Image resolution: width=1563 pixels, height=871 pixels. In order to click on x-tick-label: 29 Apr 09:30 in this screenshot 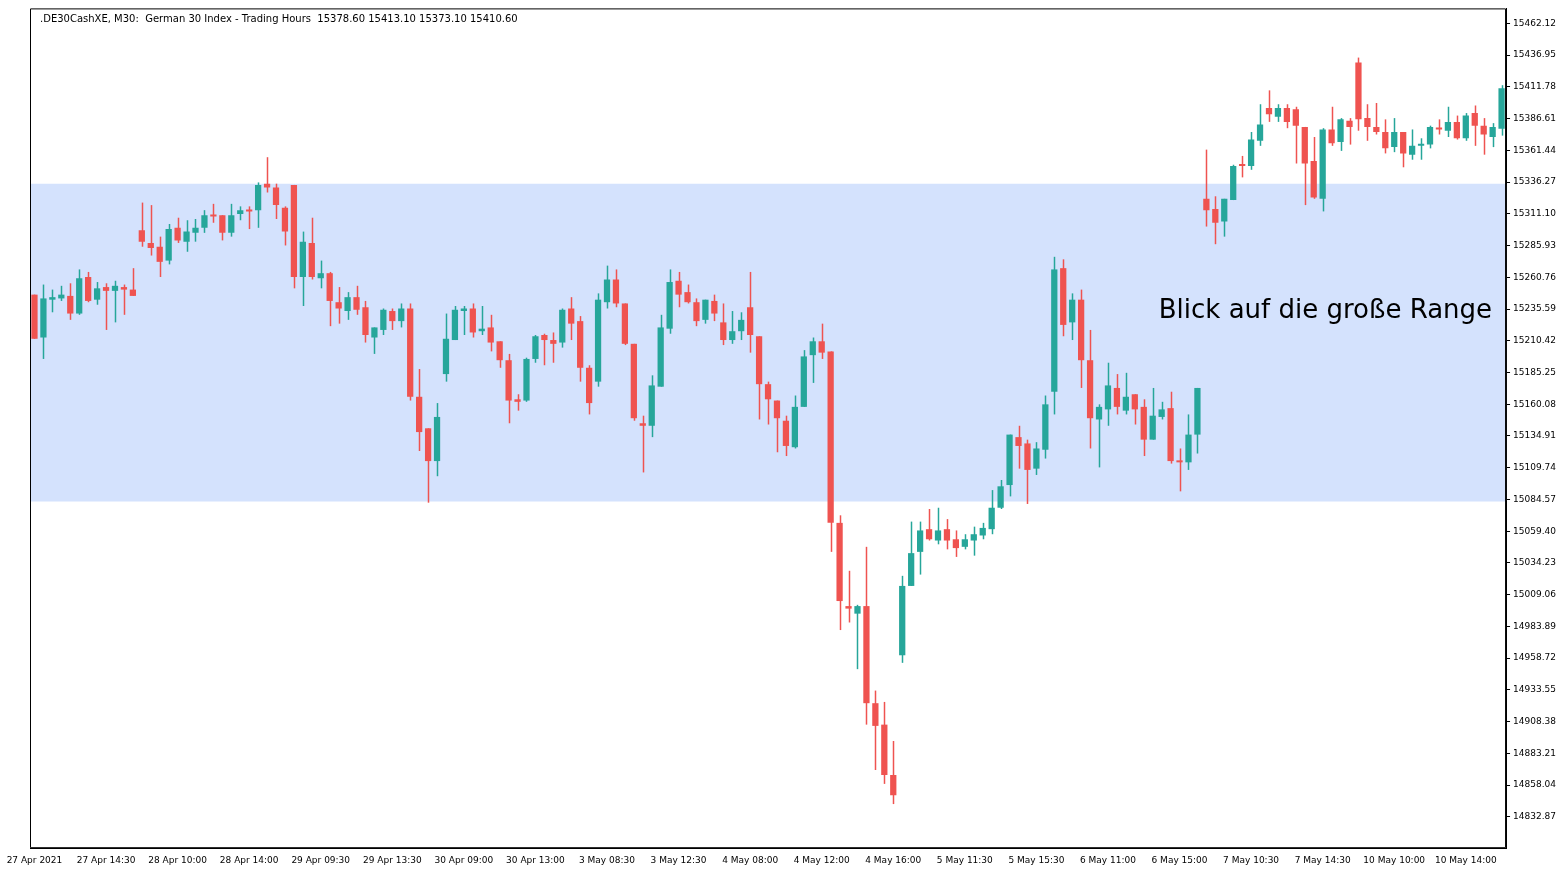, I will do `click(321, 859)`.